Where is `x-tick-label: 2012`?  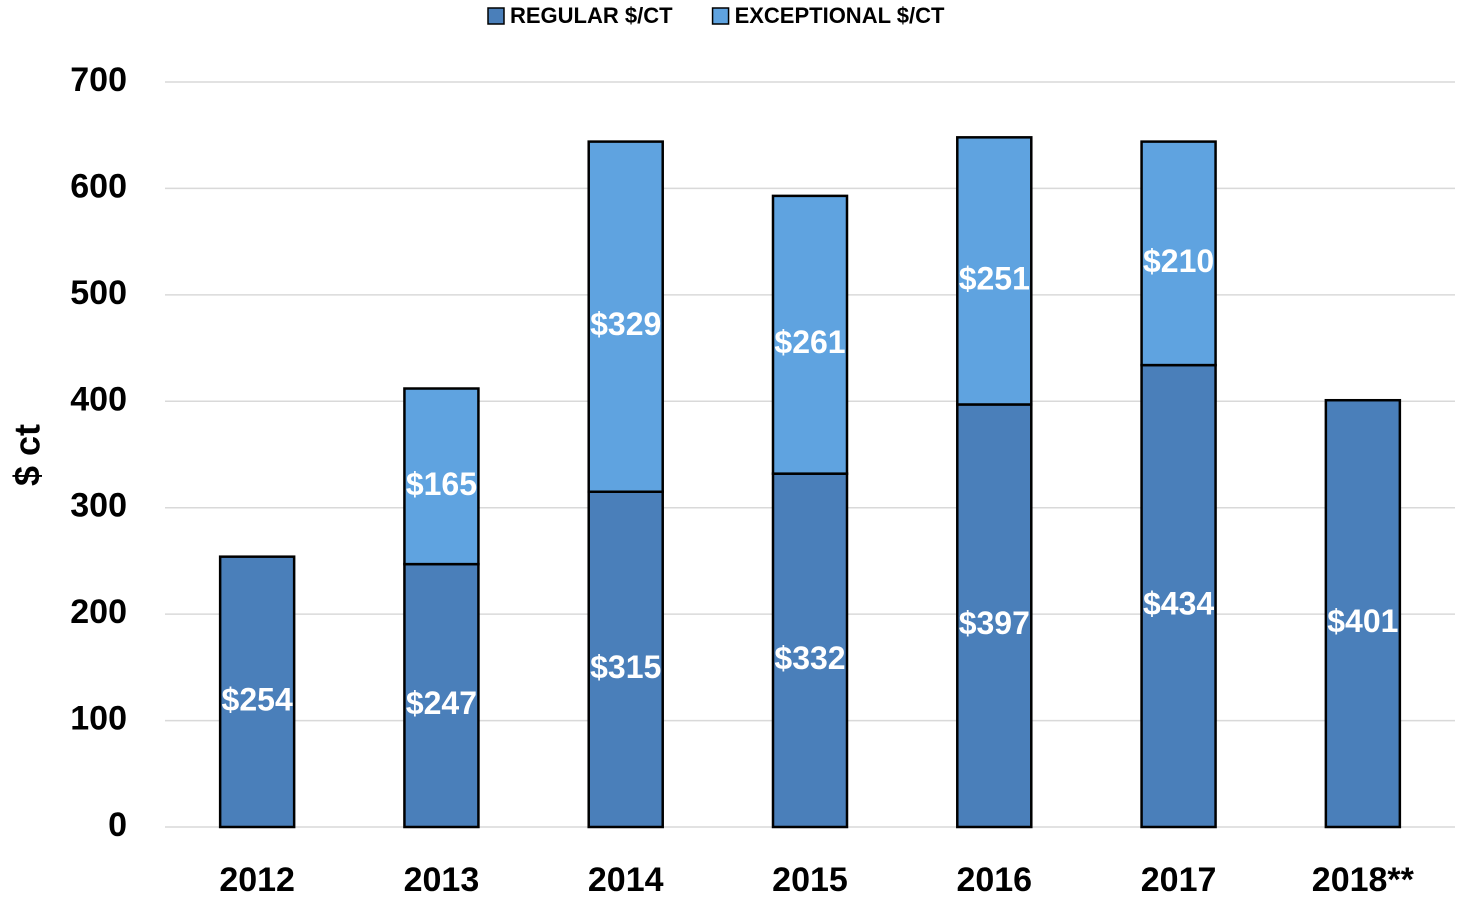 x-tick-label: 2012 is located at coordinates (257, 880).